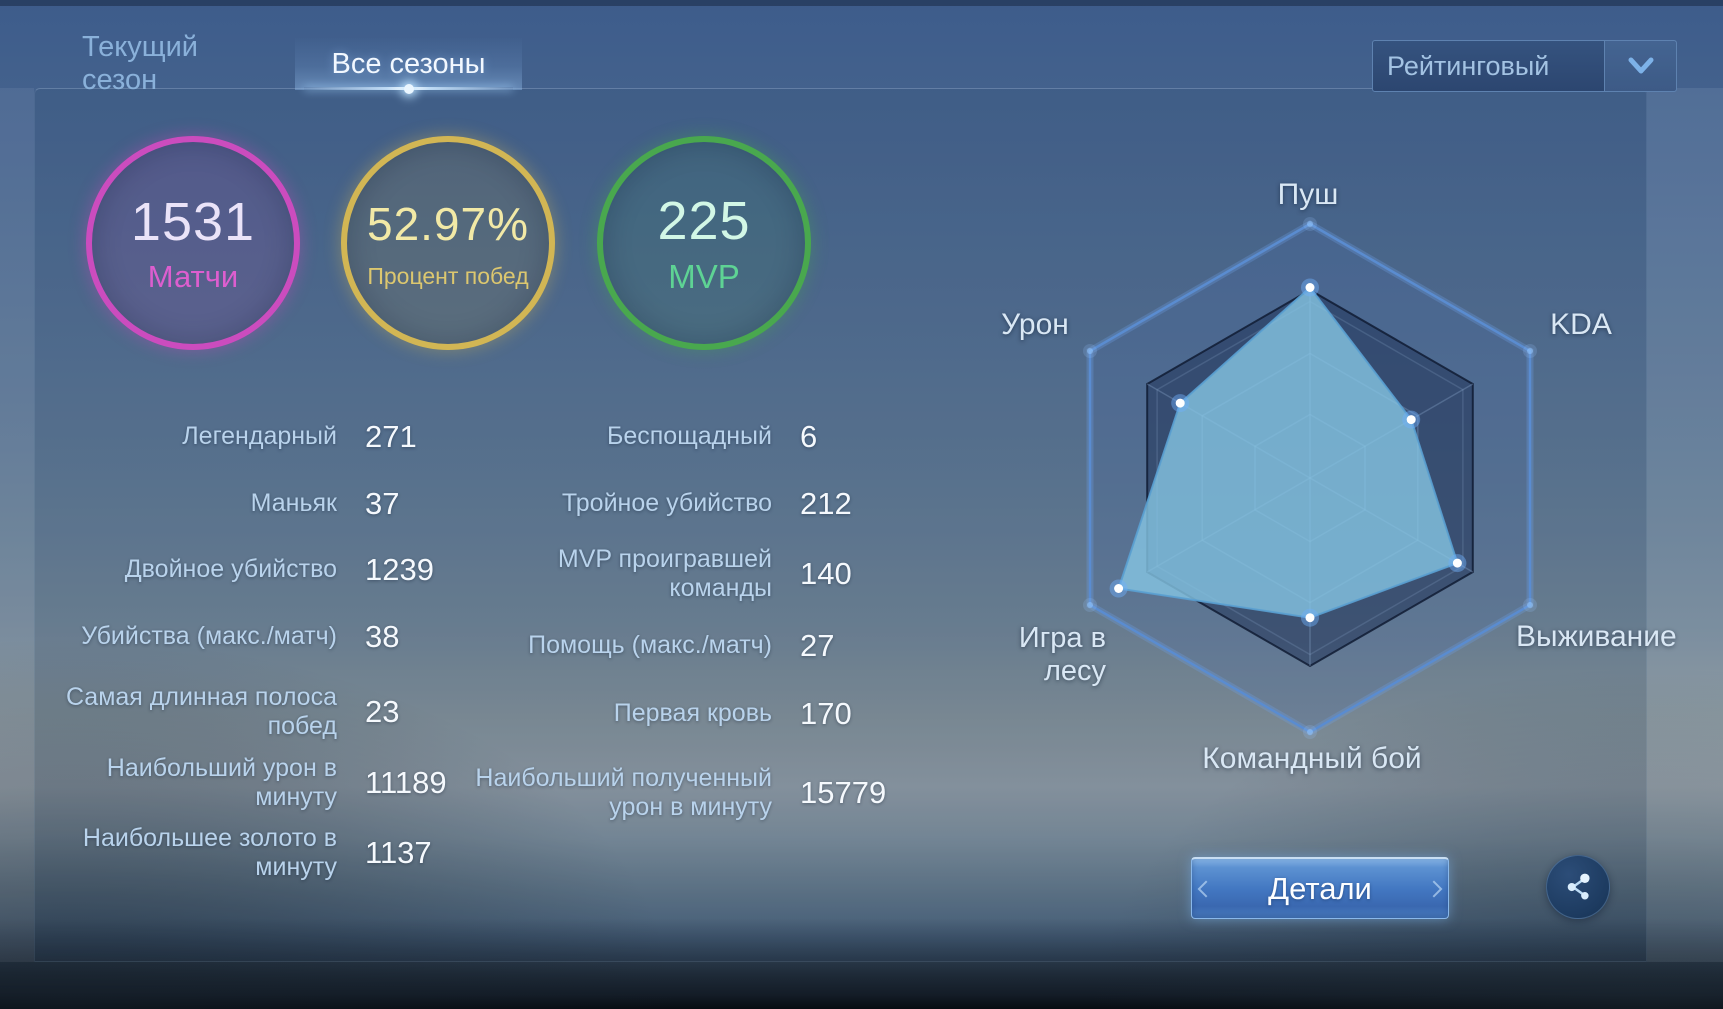 This screenshot has width=1723, height=1009. What do you see at coordinates (391, 436) in the screenshot?
I see `stat-value: 271` at bounding box center [391, 436].